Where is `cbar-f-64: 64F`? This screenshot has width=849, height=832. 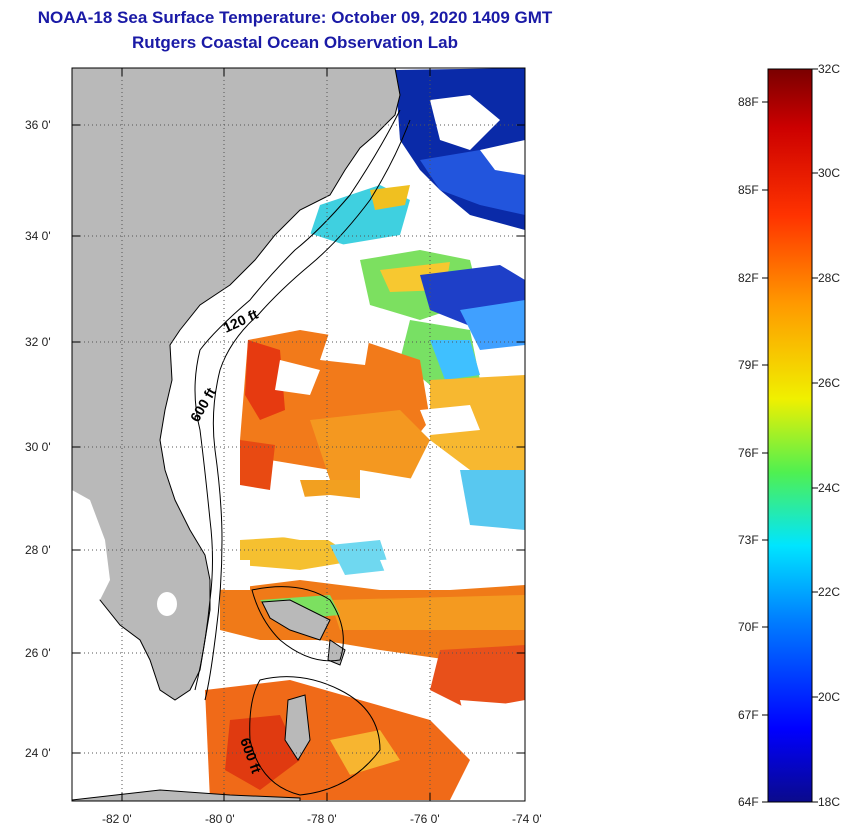 cbar-f-64: 64F is located at coordinates (748, 802).